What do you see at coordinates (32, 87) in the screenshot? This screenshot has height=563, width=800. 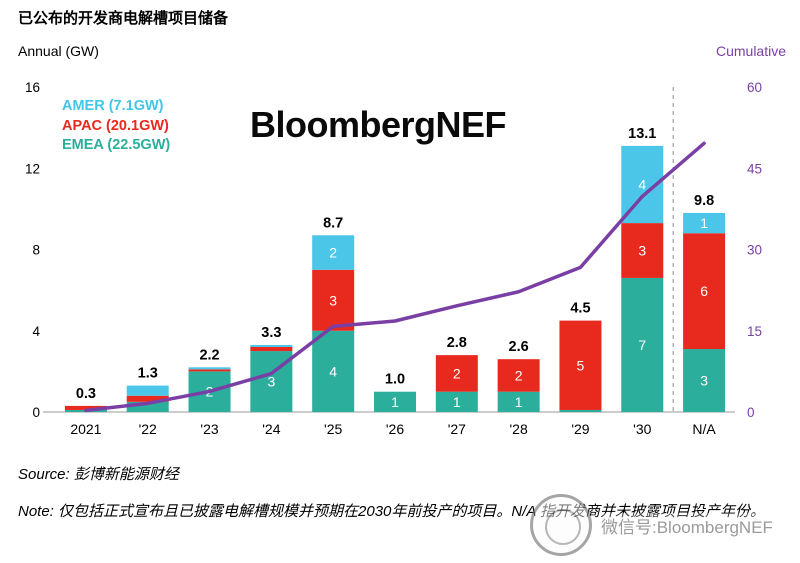 I see `svg-text: 16` at bounding box center [32, 87].